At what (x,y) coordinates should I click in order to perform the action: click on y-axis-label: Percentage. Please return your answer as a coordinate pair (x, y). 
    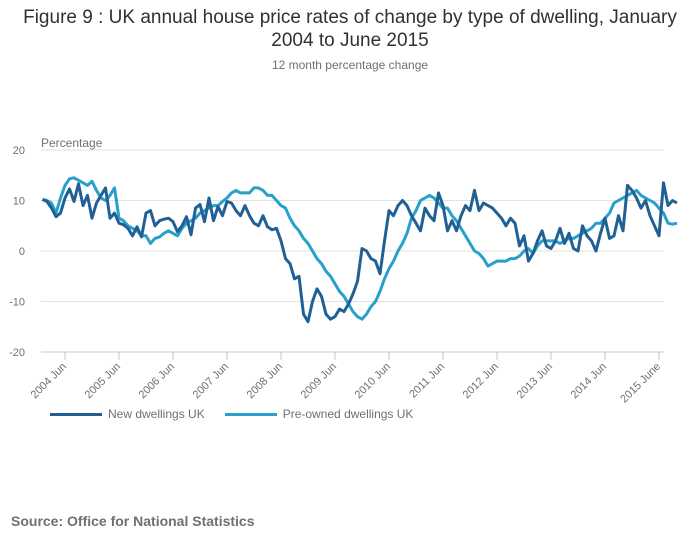
    Looking at the image, I should click on (72, 143).